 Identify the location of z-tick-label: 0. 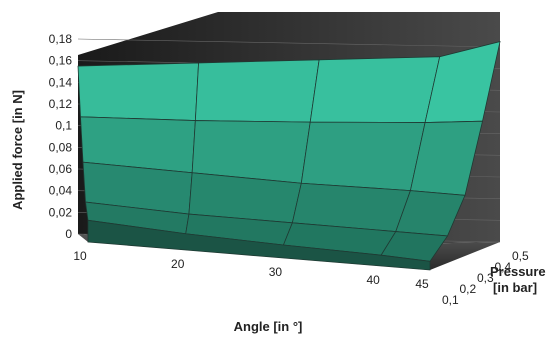
(68, 234).